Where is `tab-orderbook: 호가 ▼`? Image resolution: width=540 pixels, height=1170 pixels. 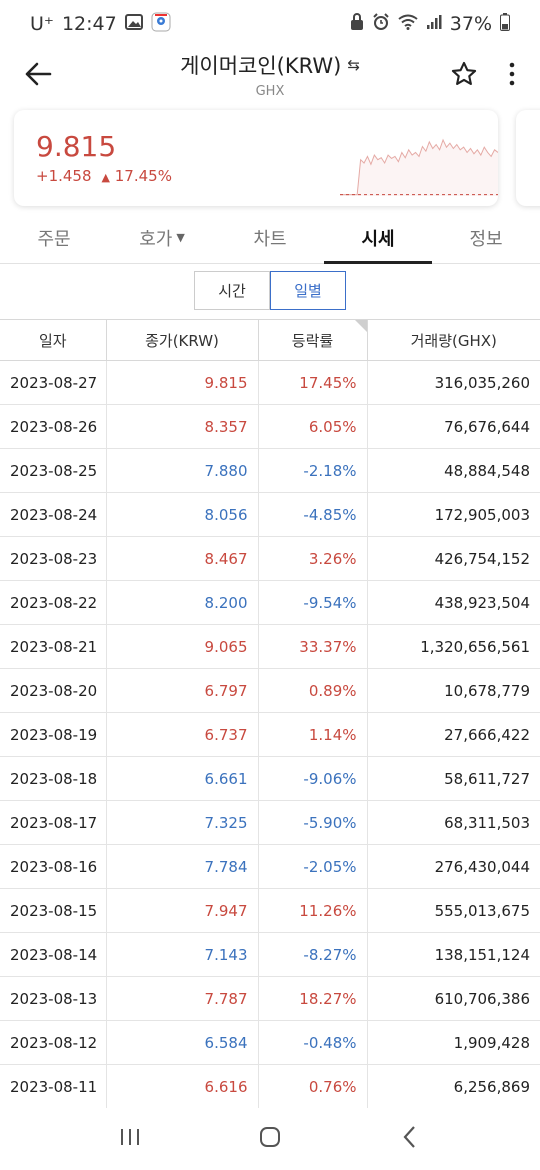
tab-orderbook: 호가 ▼ is located at coordinates (162, 237).